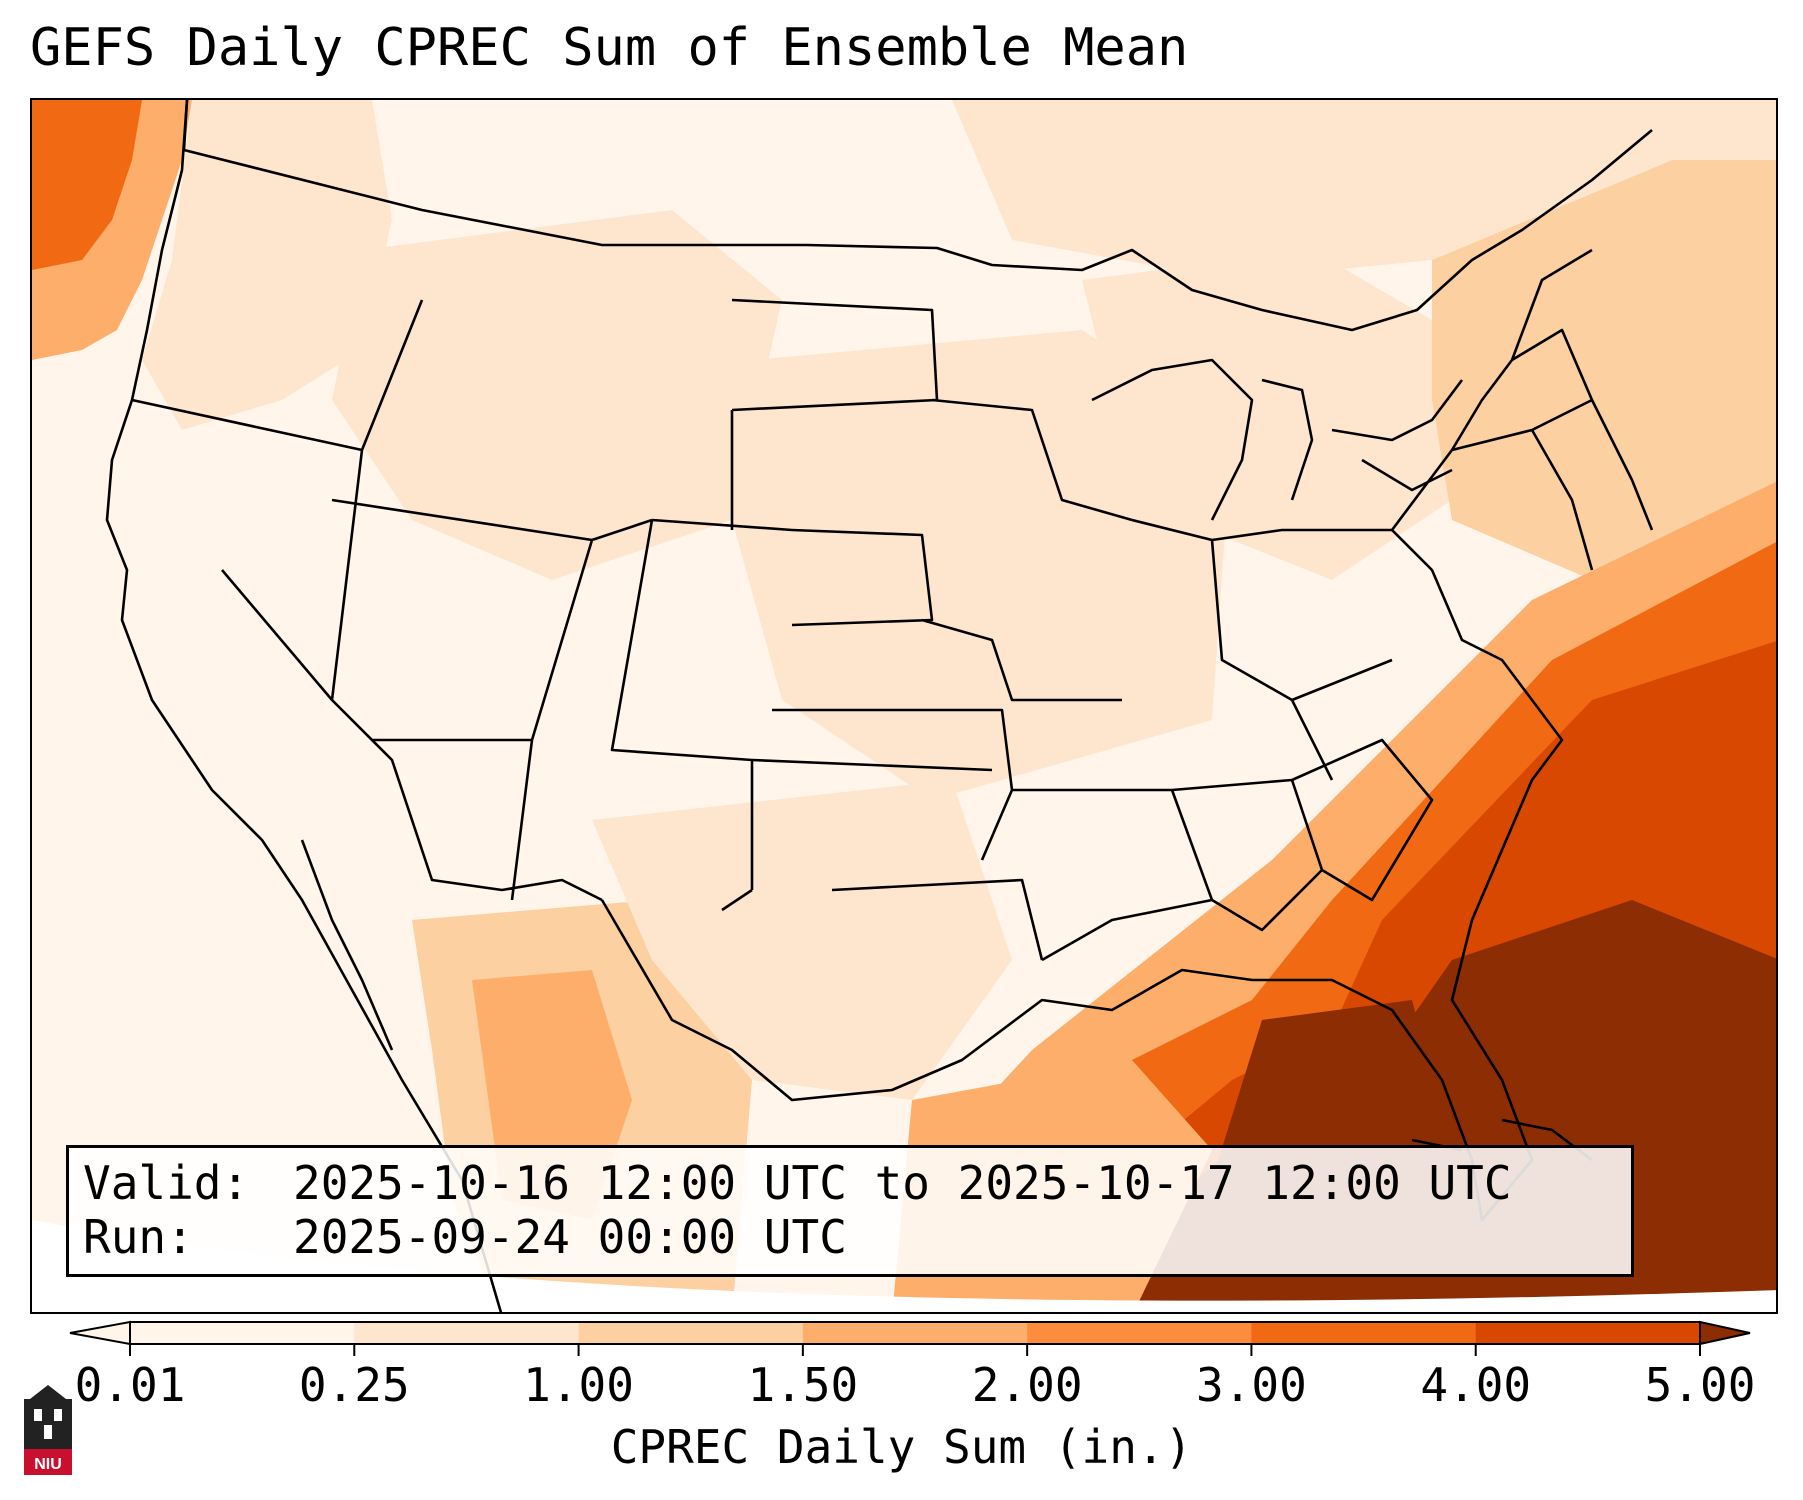  I want to click on run-value: 2025-09-24 00:00 UTC, so click(570, 1237).